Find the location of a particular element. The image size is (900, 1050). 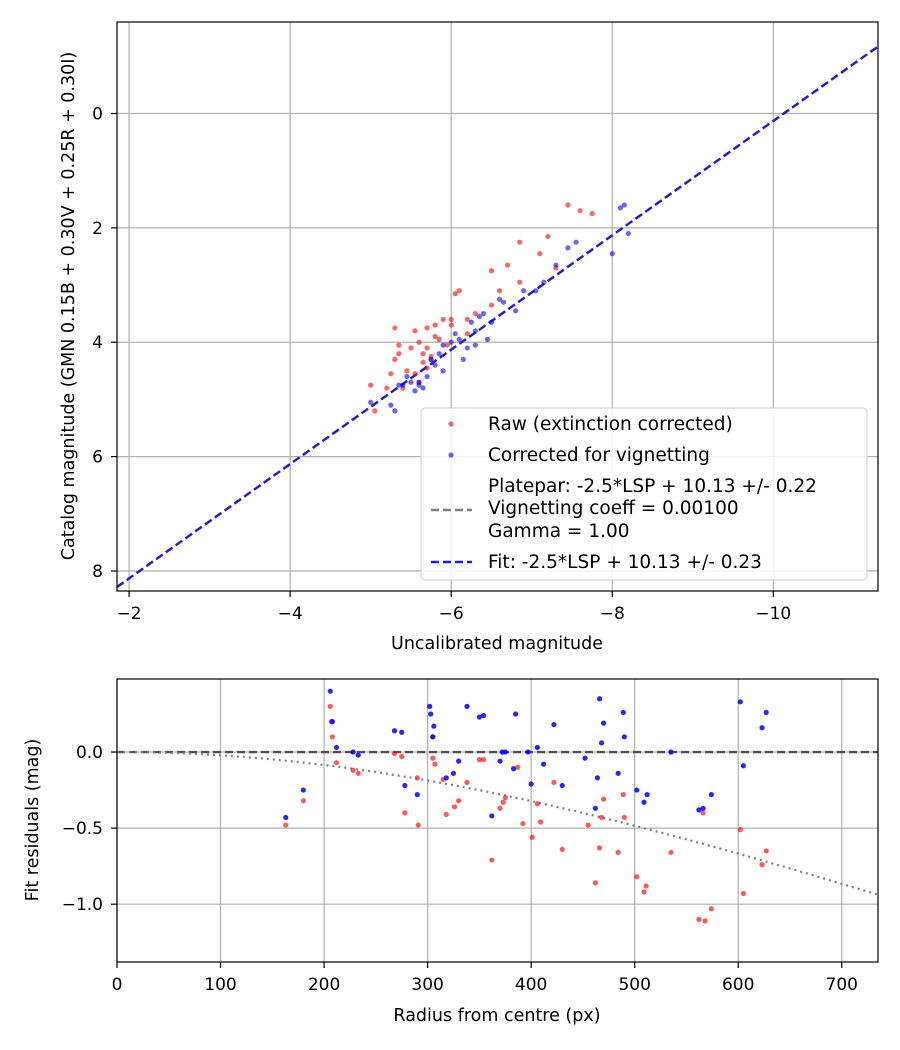

legend-platepar-line-2: Vignetting coeff = 0.00100 is located at coordinates (613, 508).